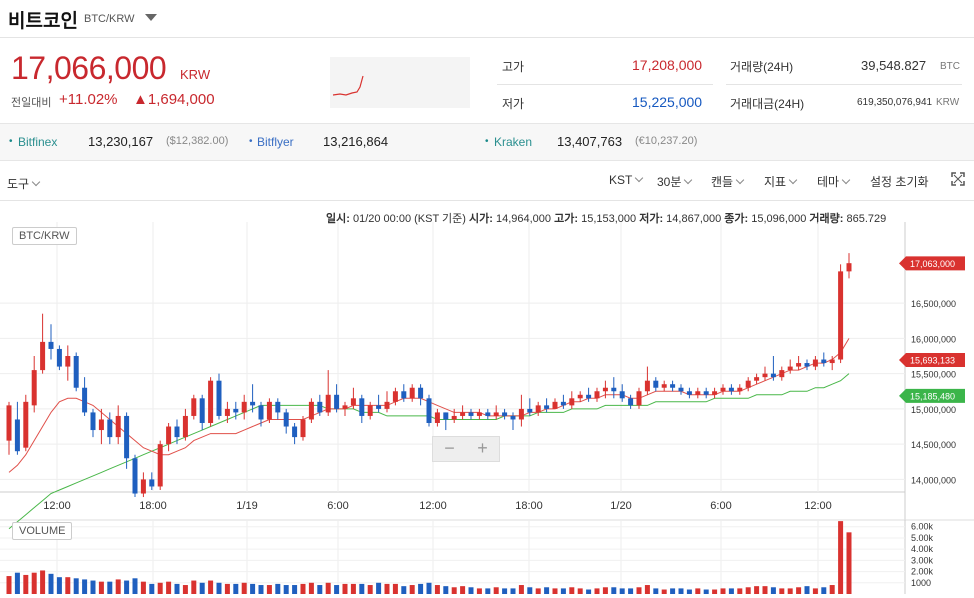  Describe the element at coordinates (195, 74) in the screenshot. I see `price-unit: KRW` at that location.